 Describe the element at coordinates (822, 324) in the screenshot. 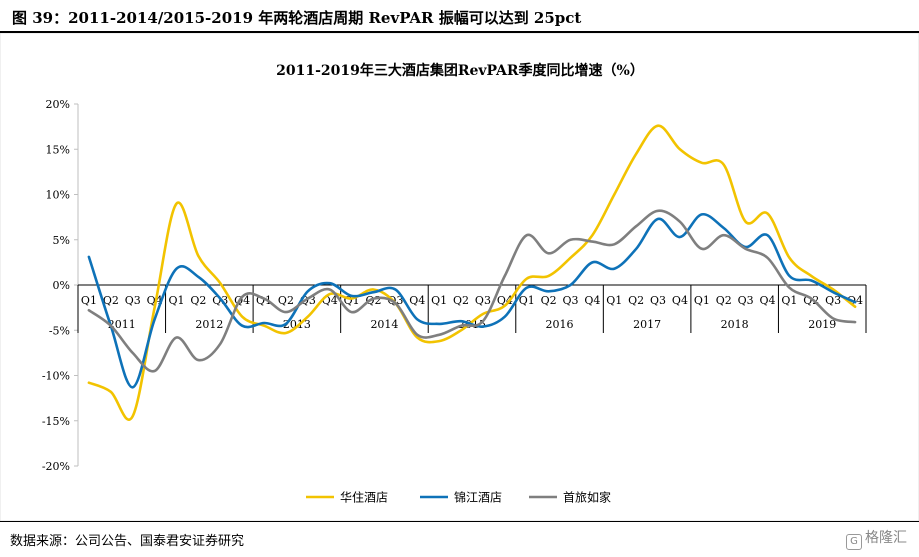

I see `year-label: 2019` at that location.